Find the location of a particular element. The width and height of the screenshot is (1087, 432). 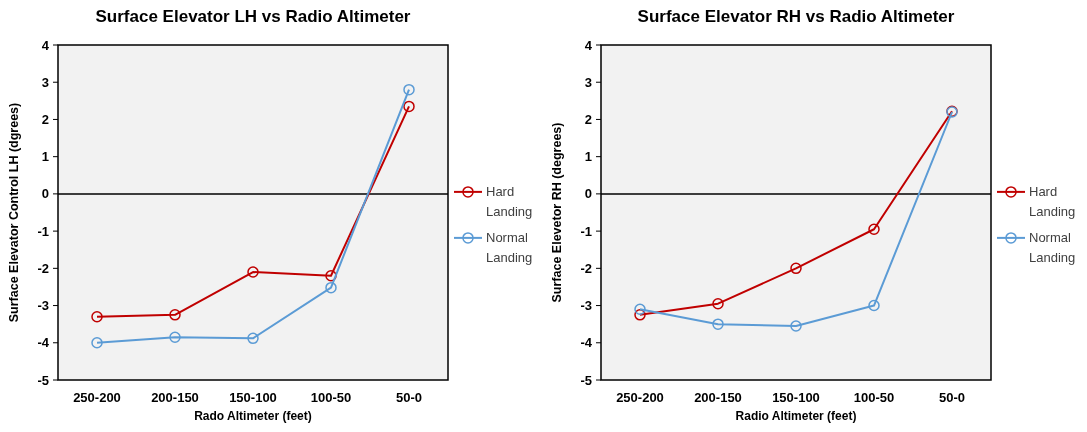

x-axis-title: Radio Altimeter (feet) is located at coordinates (796, 416).